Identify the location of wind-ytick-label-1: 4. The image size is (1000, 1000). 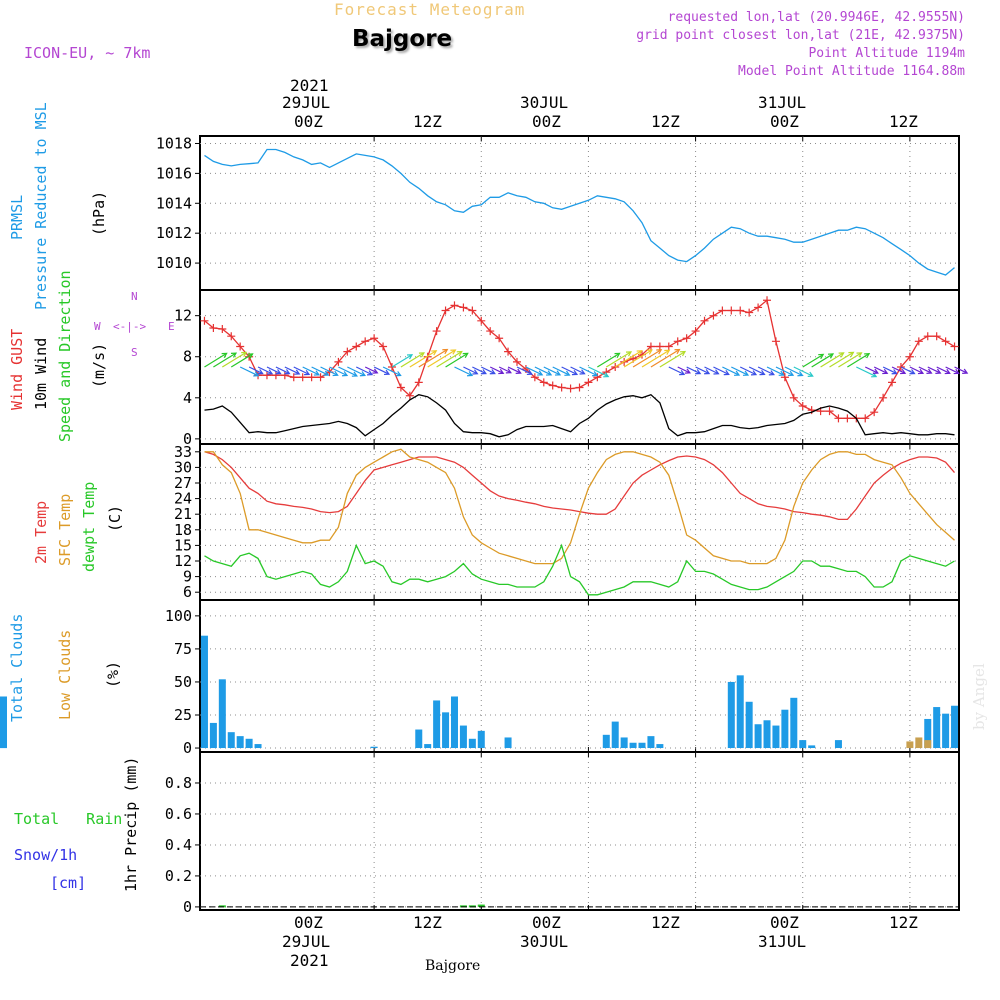
(187, 398).